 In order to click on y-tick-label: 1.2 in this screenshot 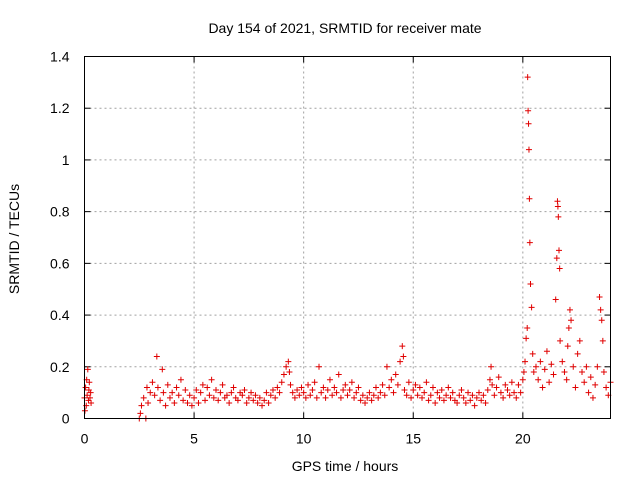, I will do `click(60, 108)`.